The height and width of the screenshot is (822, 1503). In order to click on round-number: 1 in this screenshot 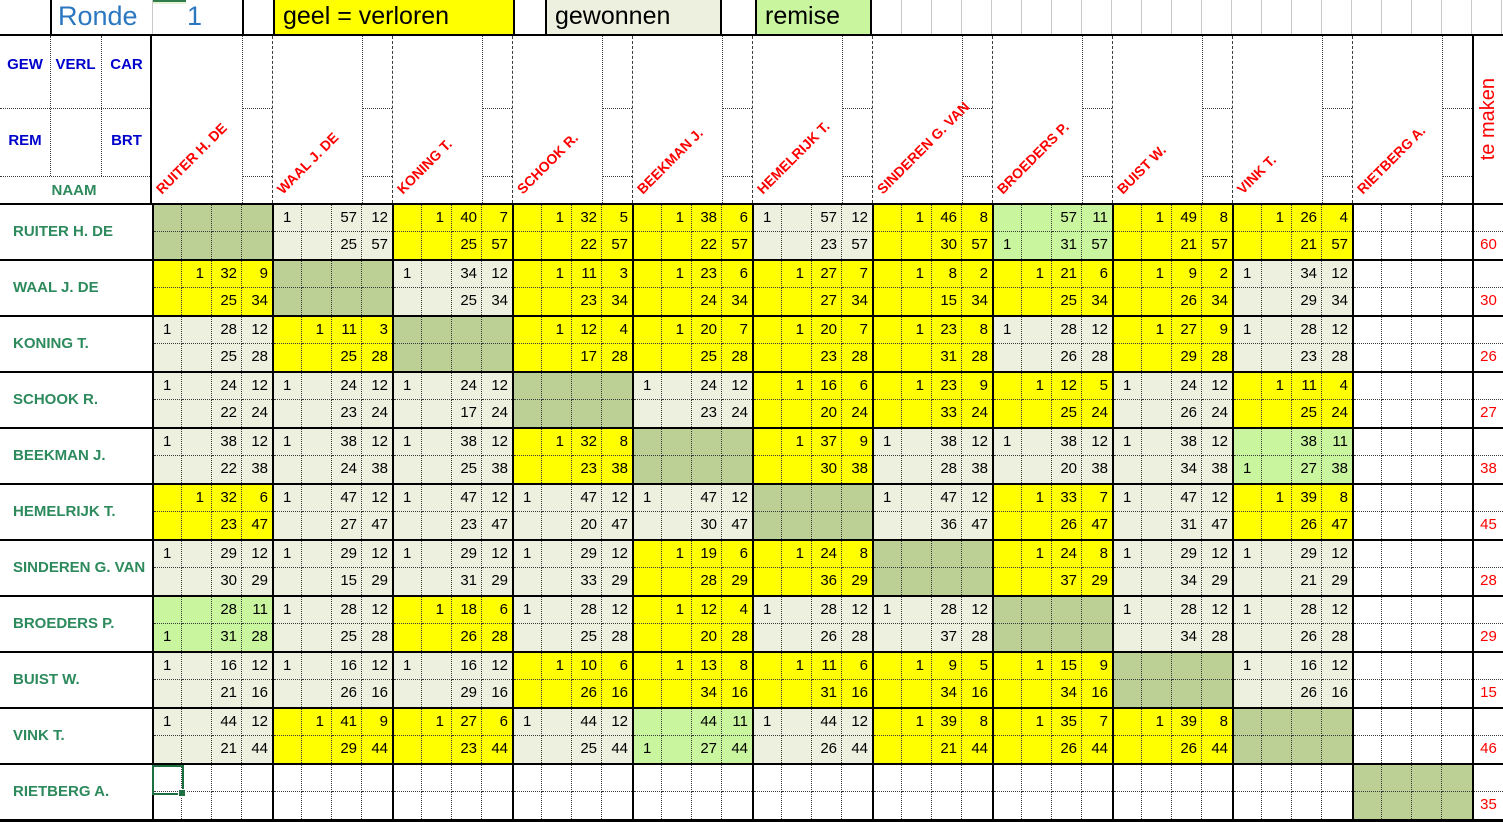, I will do `click(195, 16)`.